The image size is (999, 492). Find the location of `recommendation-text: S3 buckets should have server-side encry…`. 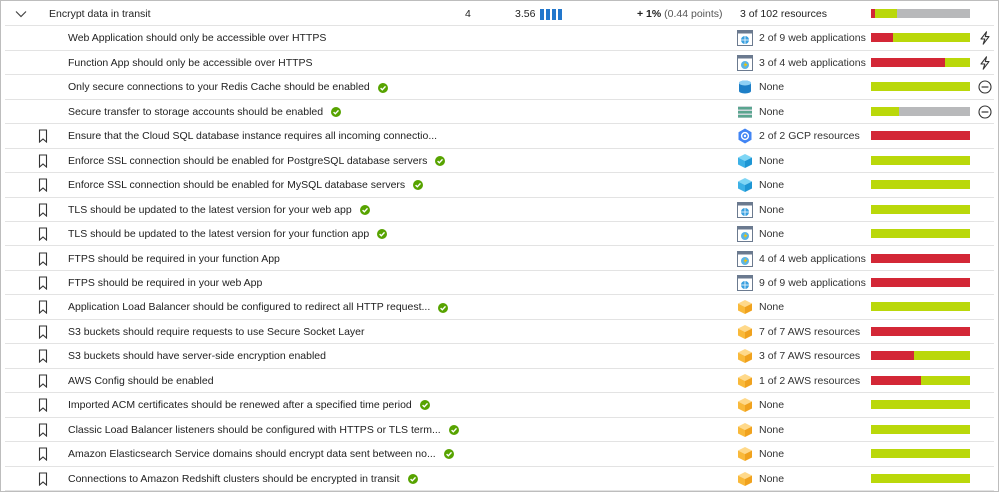

recommendation-text: S3 buckets should have server-side encry… is located at coordinates (197, 356).